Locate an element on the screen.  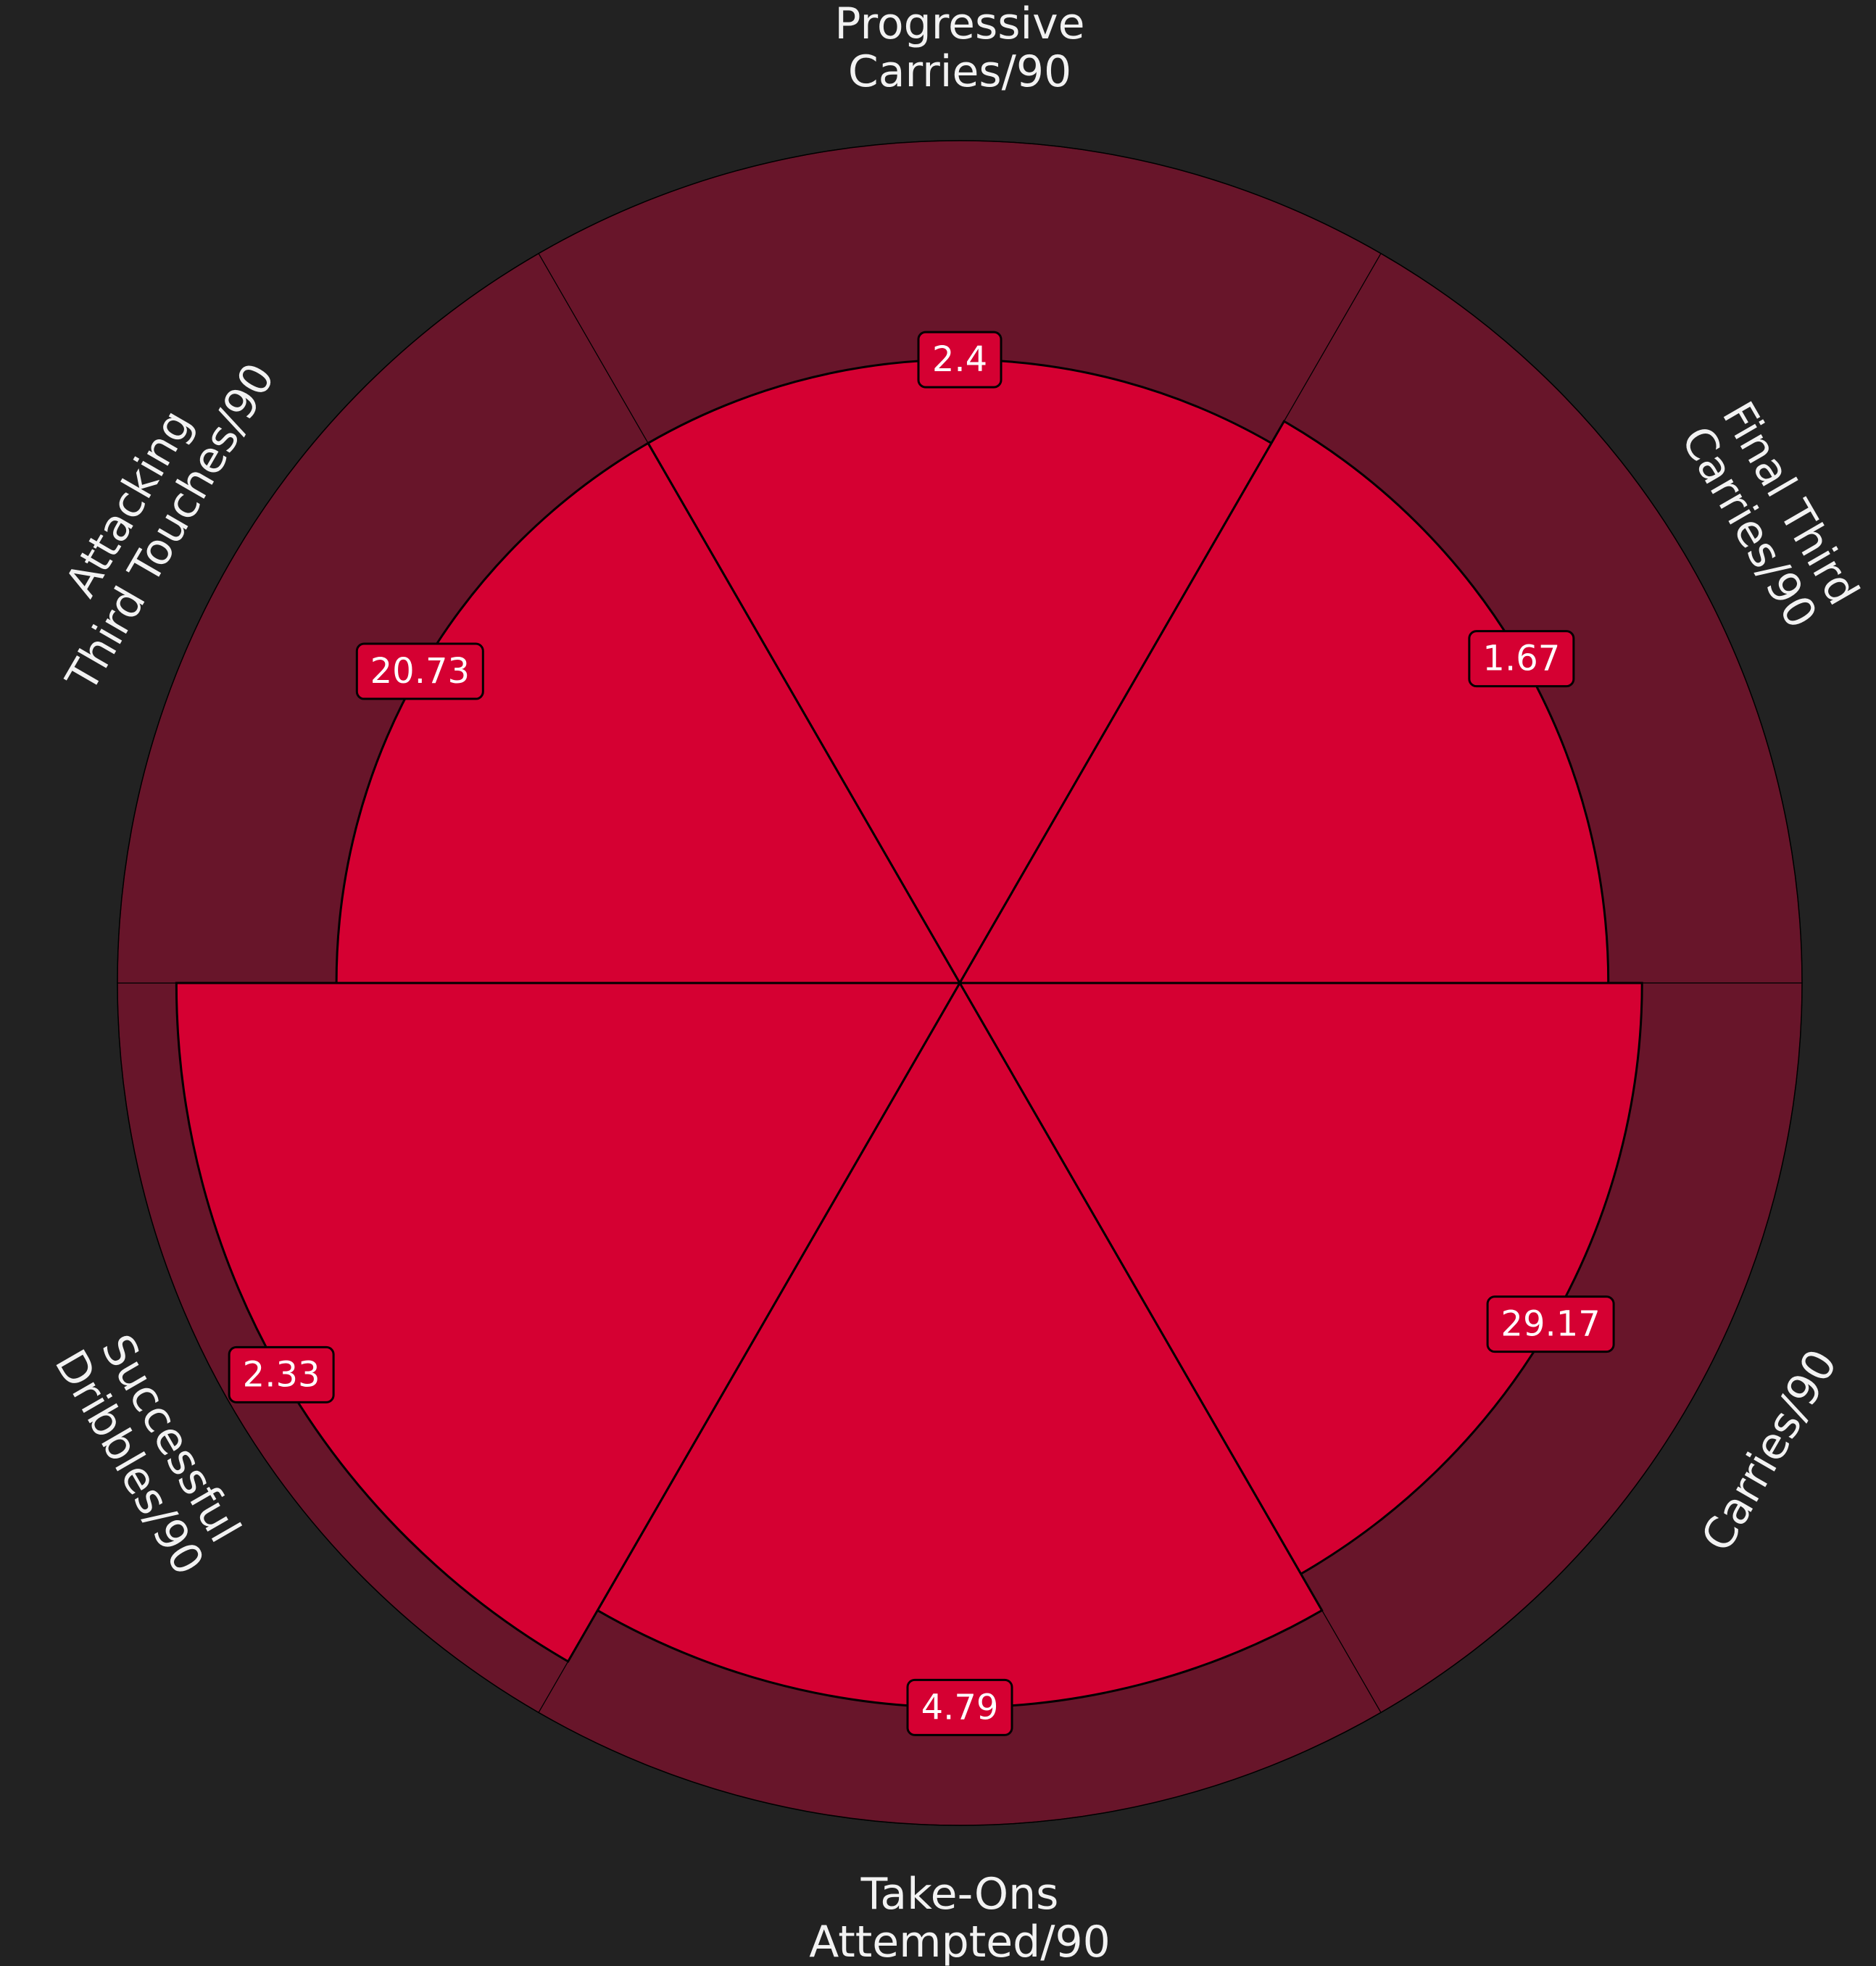
value-label-successful-dribbles-90: 2.33 is located at coordinates (281, 1374).